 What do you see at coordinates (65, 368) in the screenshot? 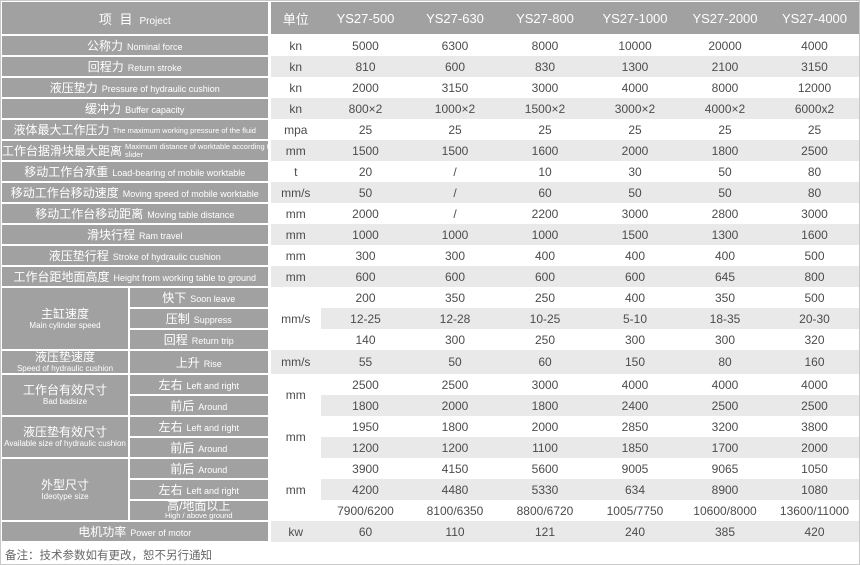
I see `group-label-en: Speed of hydraulic cushion` at bounding box center [65, 368].